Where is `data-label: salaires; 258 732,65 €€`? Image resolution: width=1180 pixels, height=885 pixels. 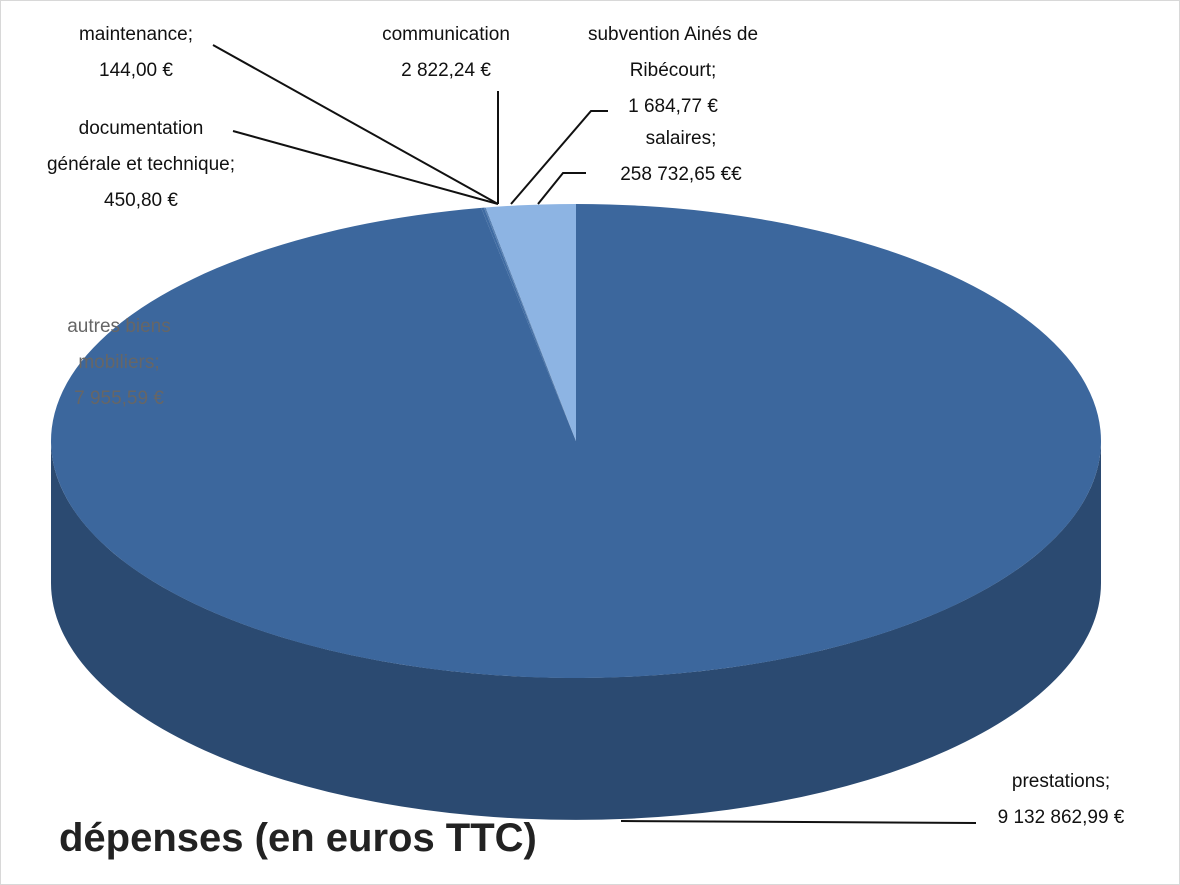
data-label: salaires; 258 732,65 €€ is located at coordinates (681, 157).